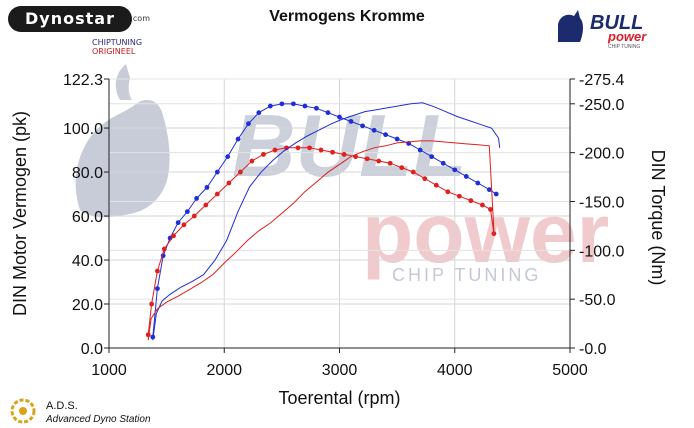 The height and width of the screenshot is (428, 694). Describe the element at coordinates (570, 26) in the screenshot. I see `bull-head-icon` at that location.